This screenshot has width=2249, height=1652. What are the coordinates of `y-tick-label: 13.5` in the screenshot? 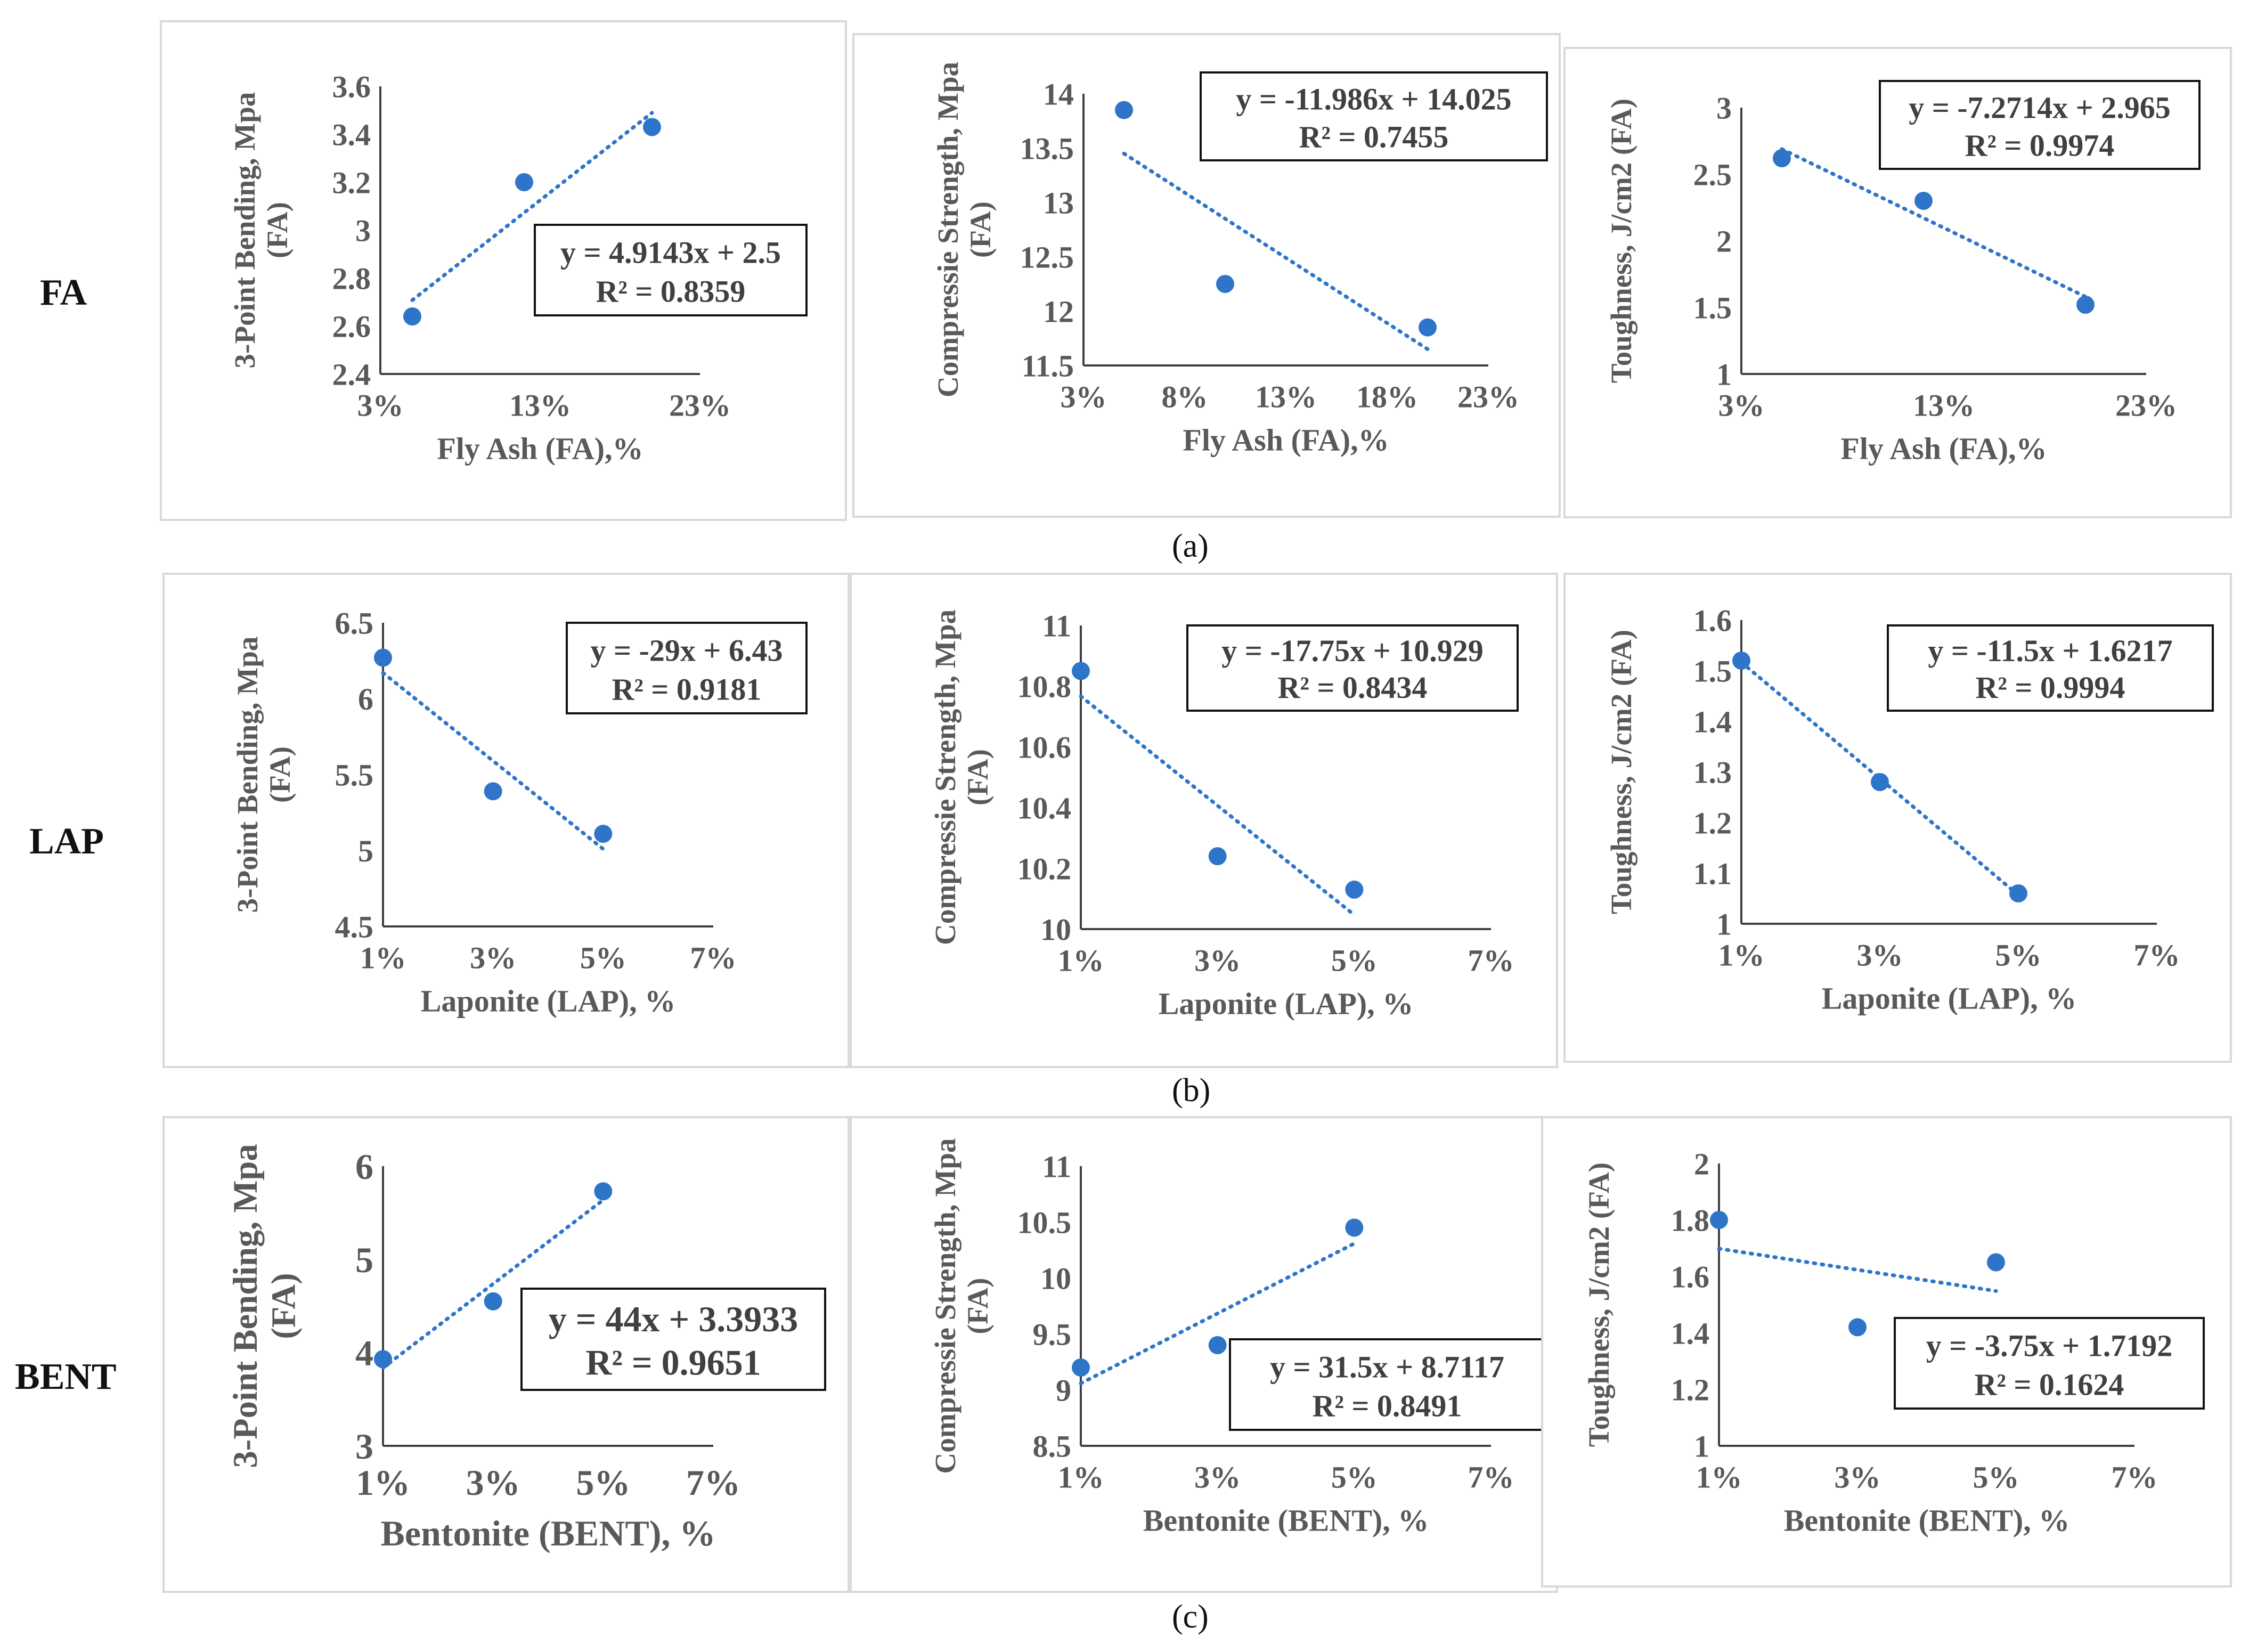 It's located at (1047, 148).